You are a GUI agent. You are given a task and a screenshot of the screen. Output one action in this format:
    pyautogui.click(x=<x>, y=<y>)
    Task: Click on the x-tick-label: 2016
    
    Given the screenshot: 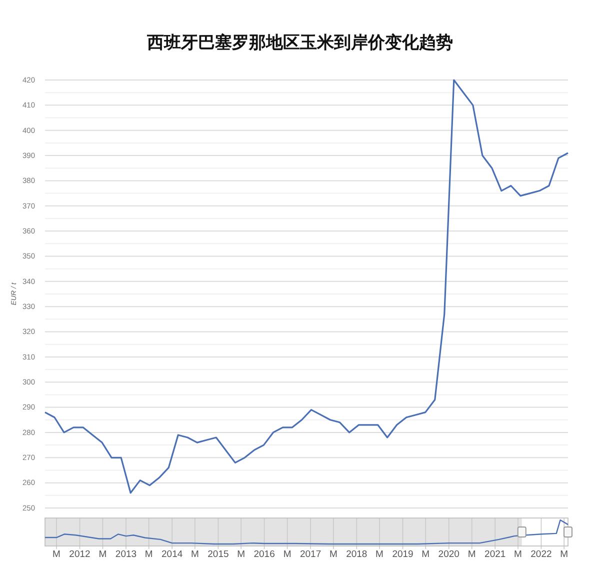 What is the action you would take?
    pyautogui.click(x=264, y=554)
    